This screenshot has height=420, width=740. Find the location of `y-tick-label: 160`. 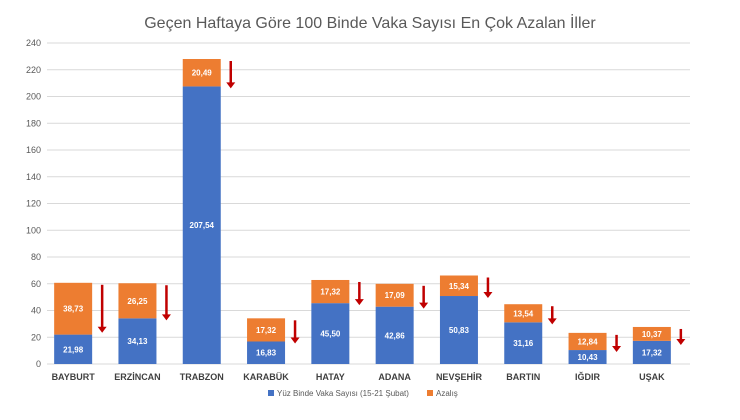

y-tick-label: 160 is located at coordinates (33, 150).